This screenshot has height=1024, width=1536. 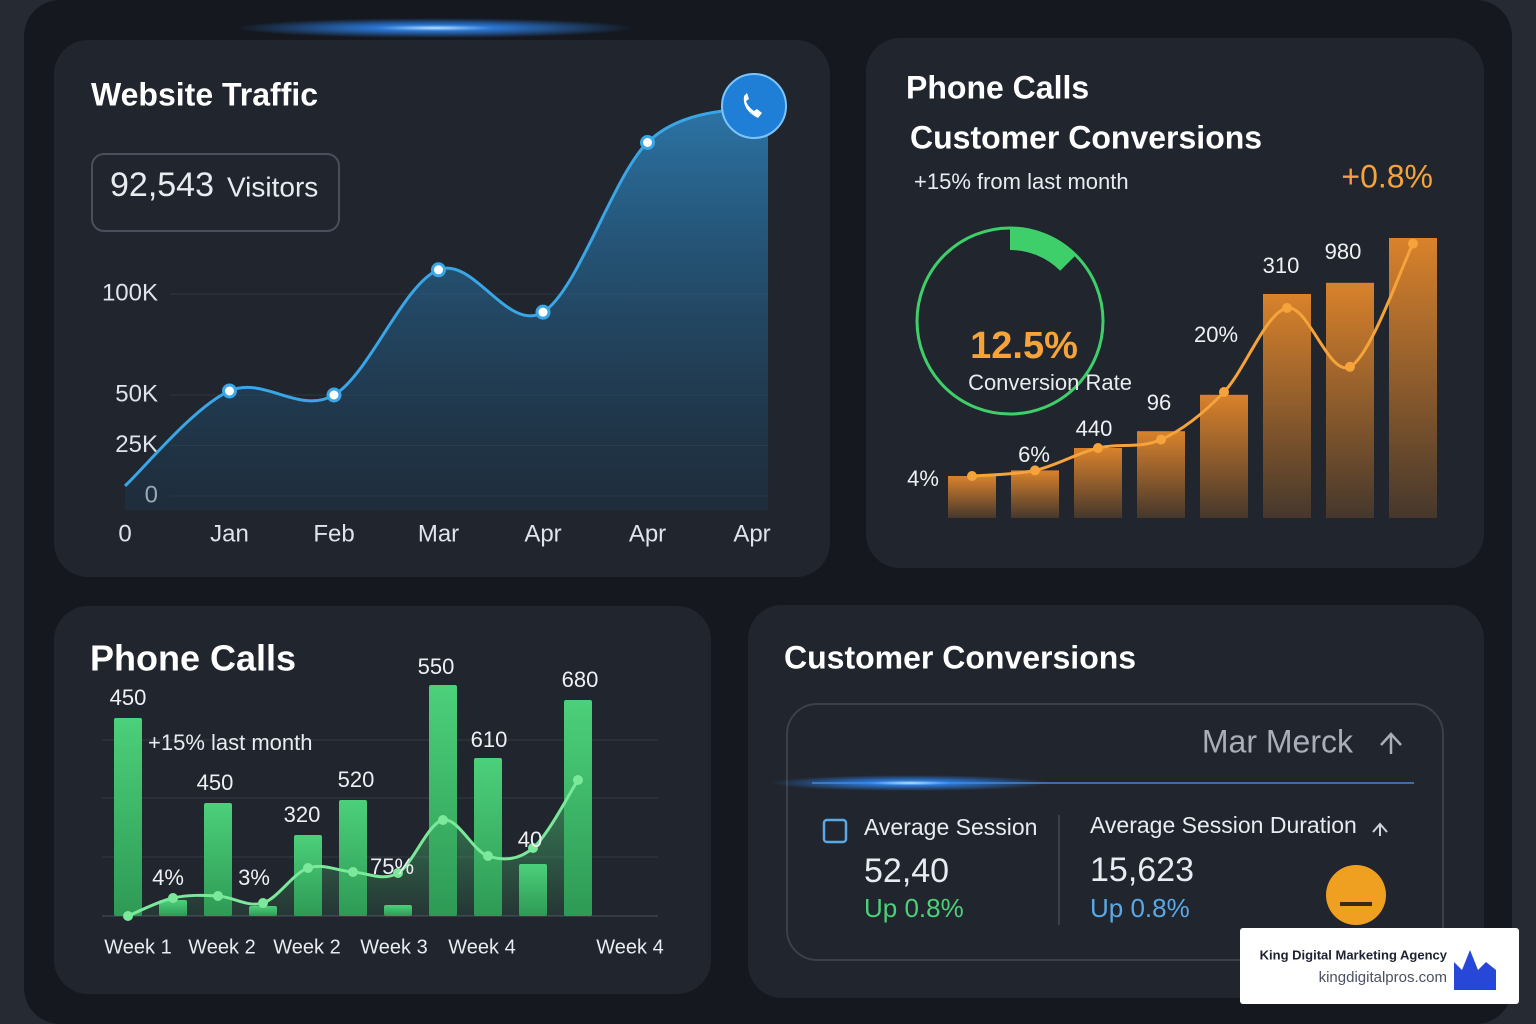 I want to click on arrow-icon, so click(x=1391, y=743).